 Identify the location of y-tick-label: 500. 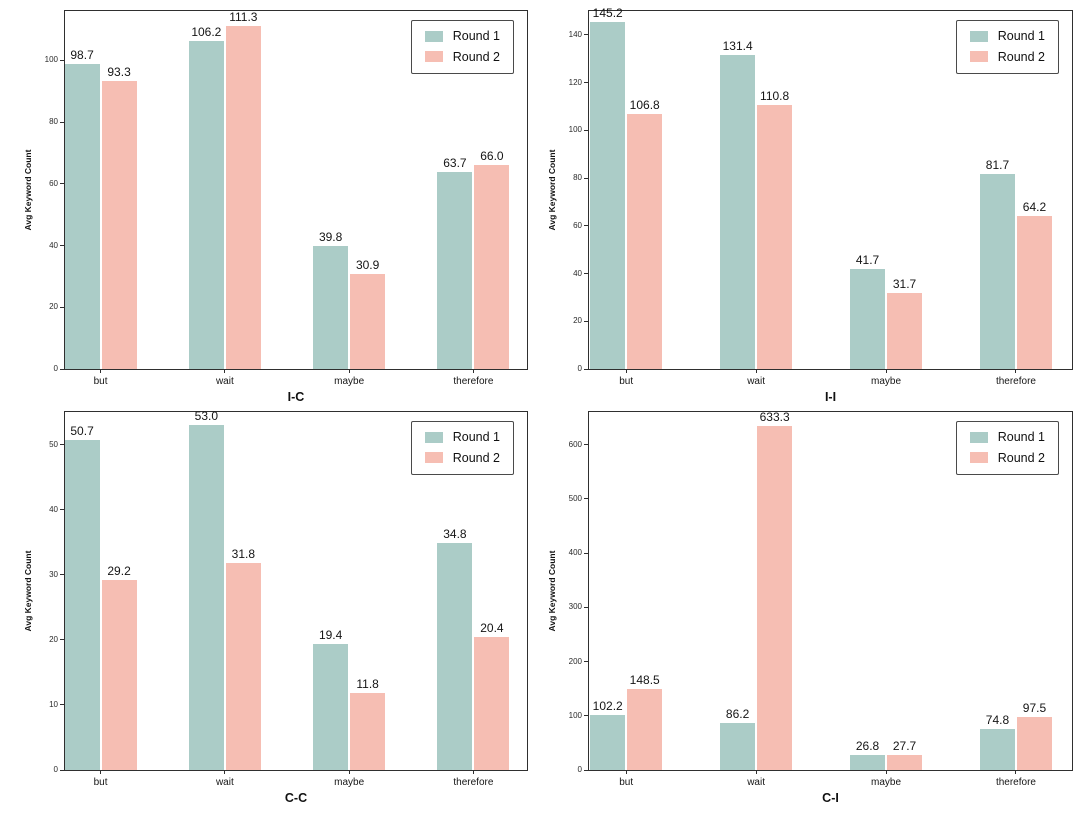
(575, 498).